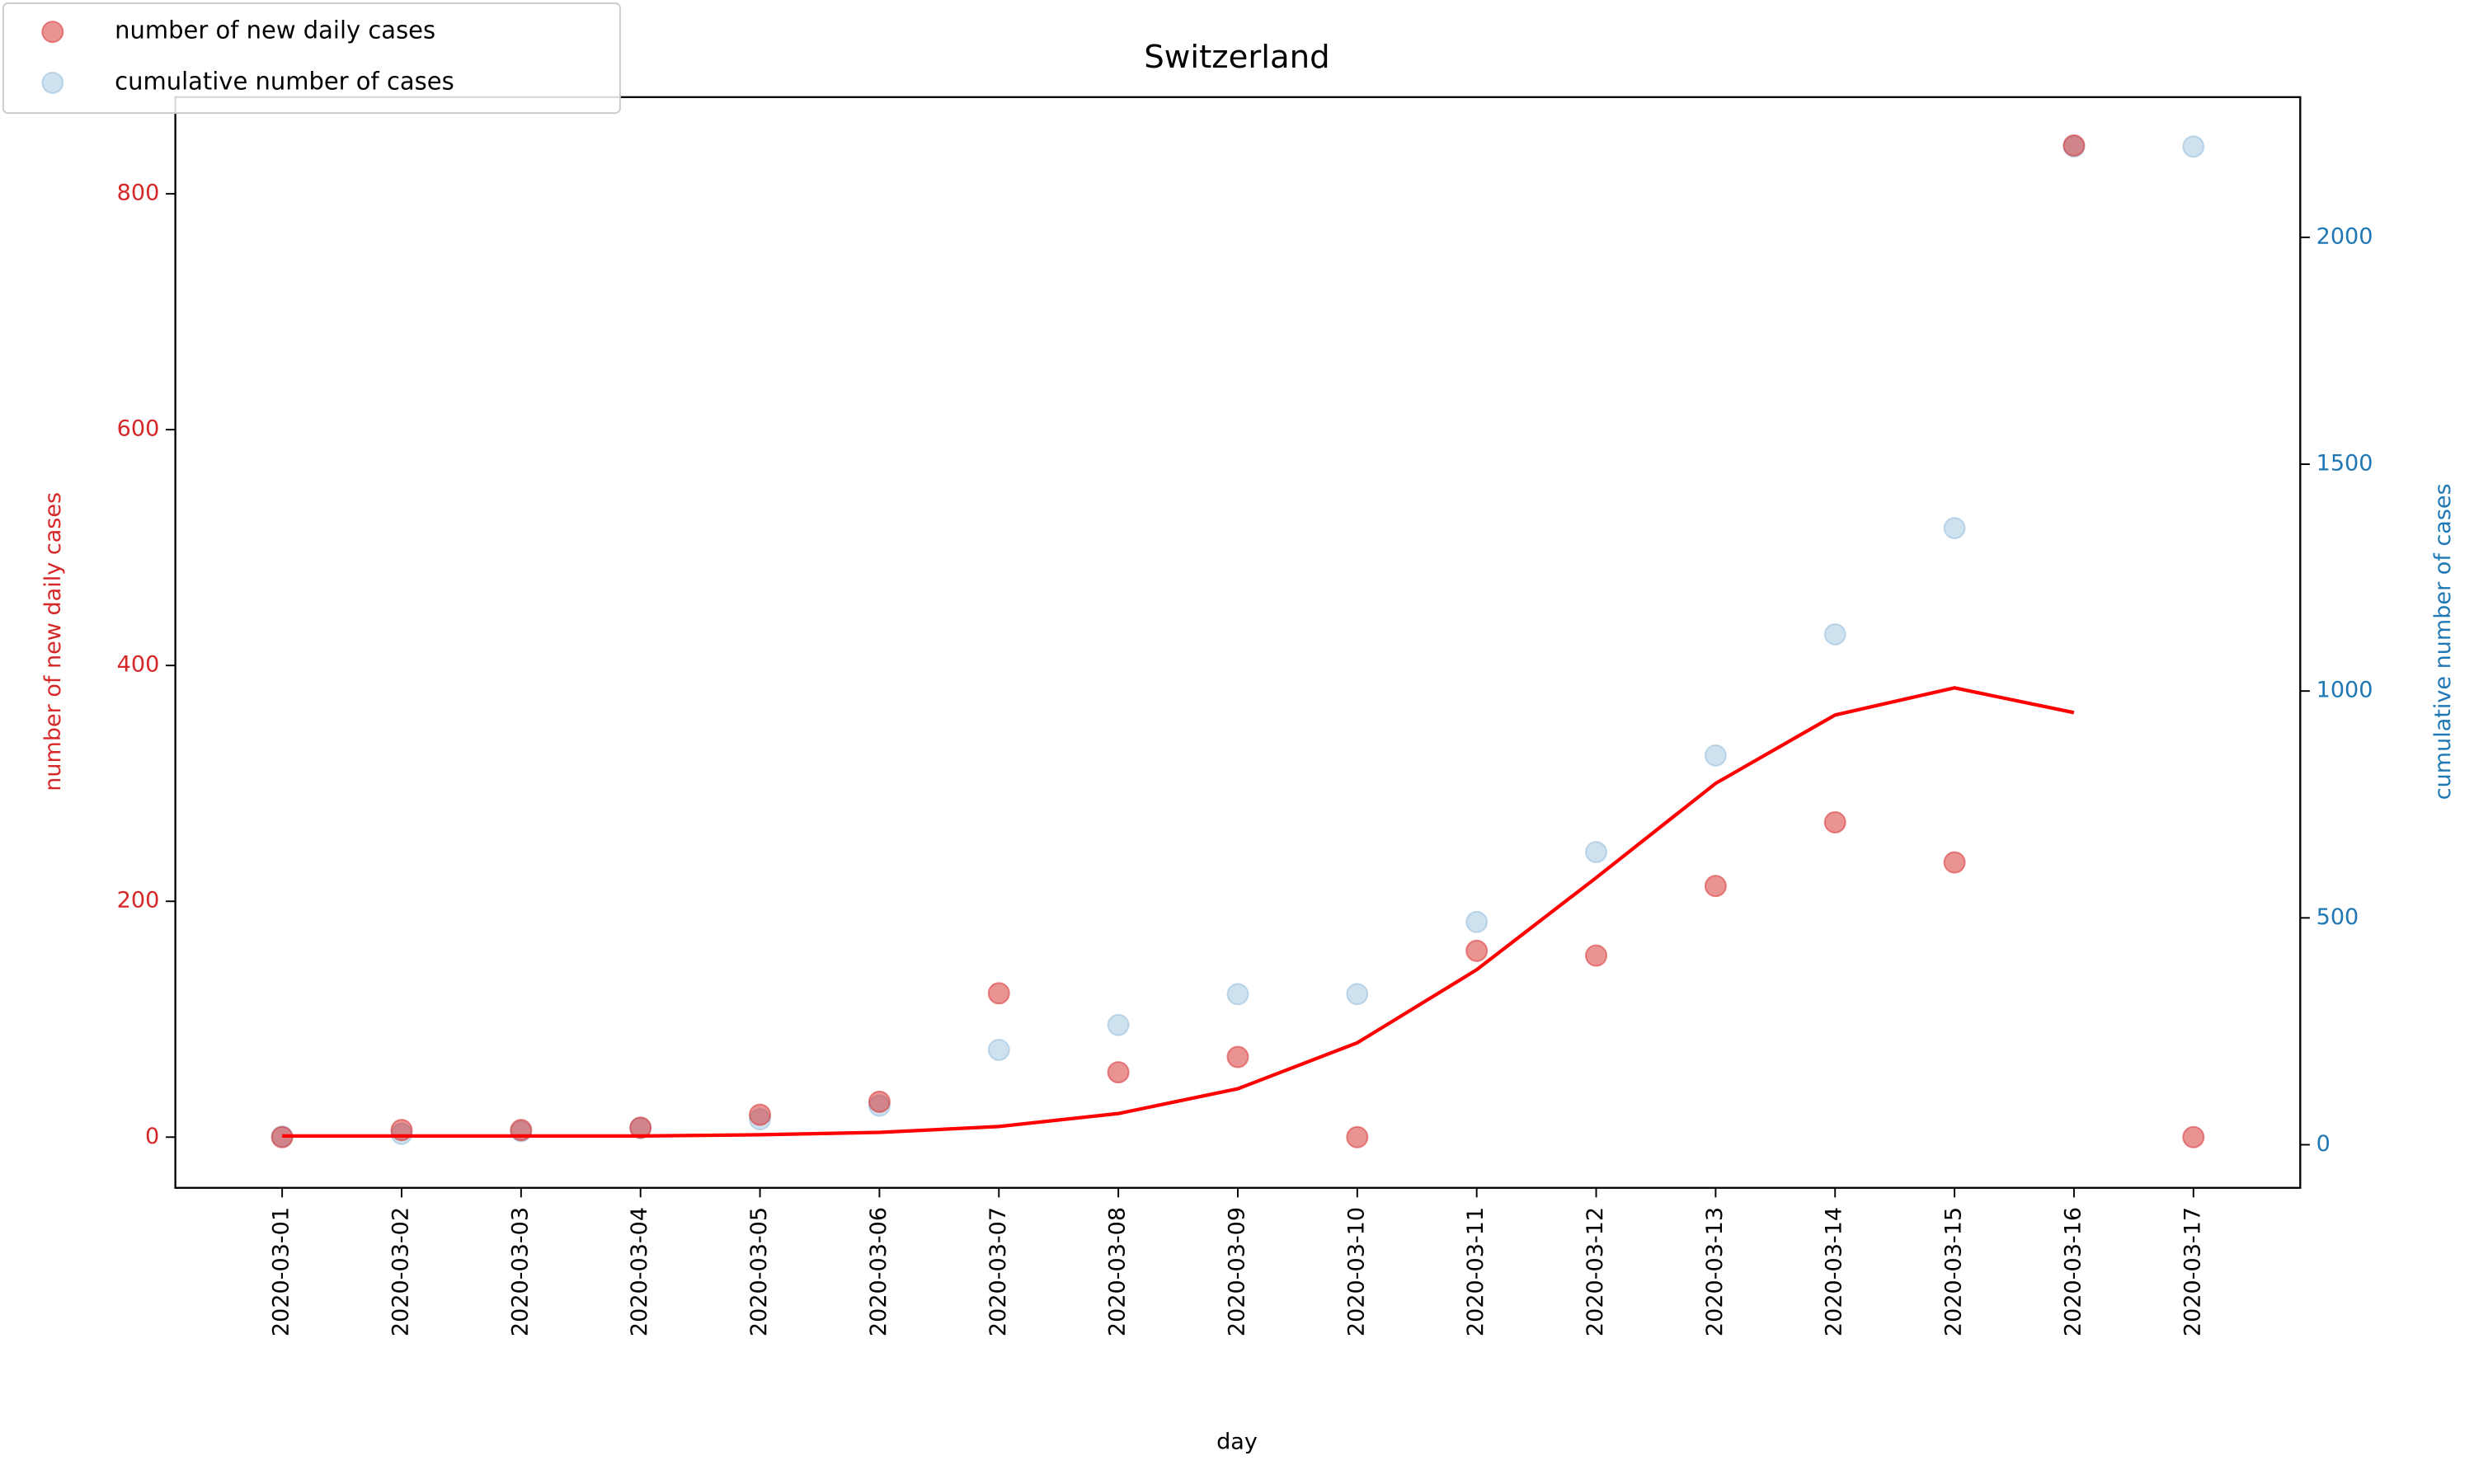  I want to click on legend-box, so click(311, 58).